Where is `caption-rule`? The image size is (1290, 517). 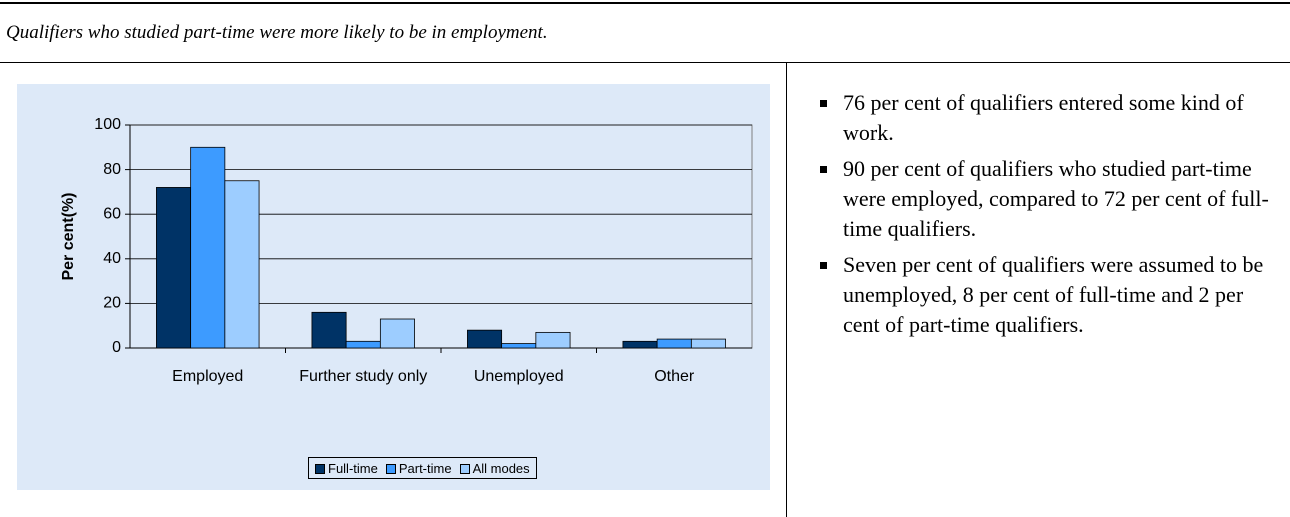 caption-rule is located at coordinates (645, 62).